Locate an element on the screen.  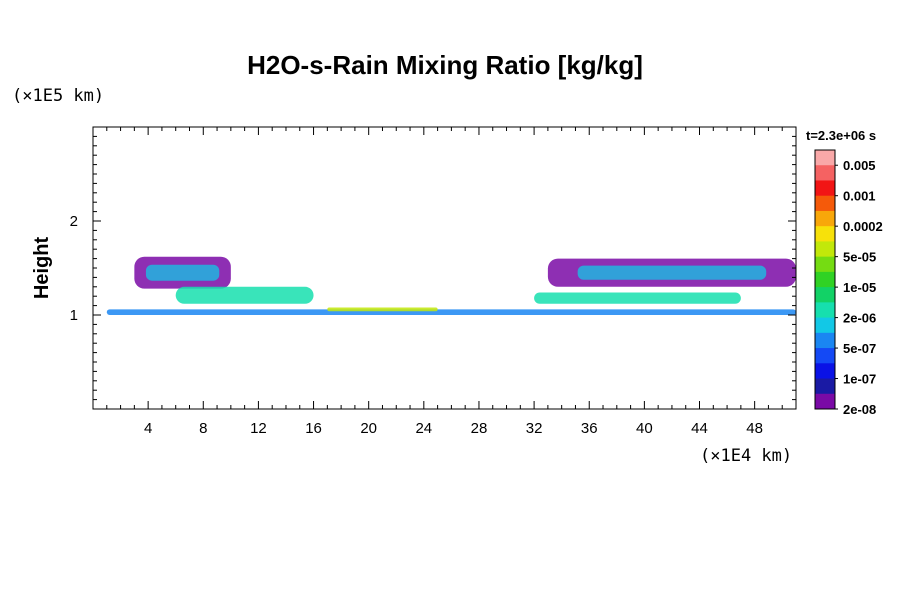
colorbar-label: 2e-06 is located at coordinates (859, 318).